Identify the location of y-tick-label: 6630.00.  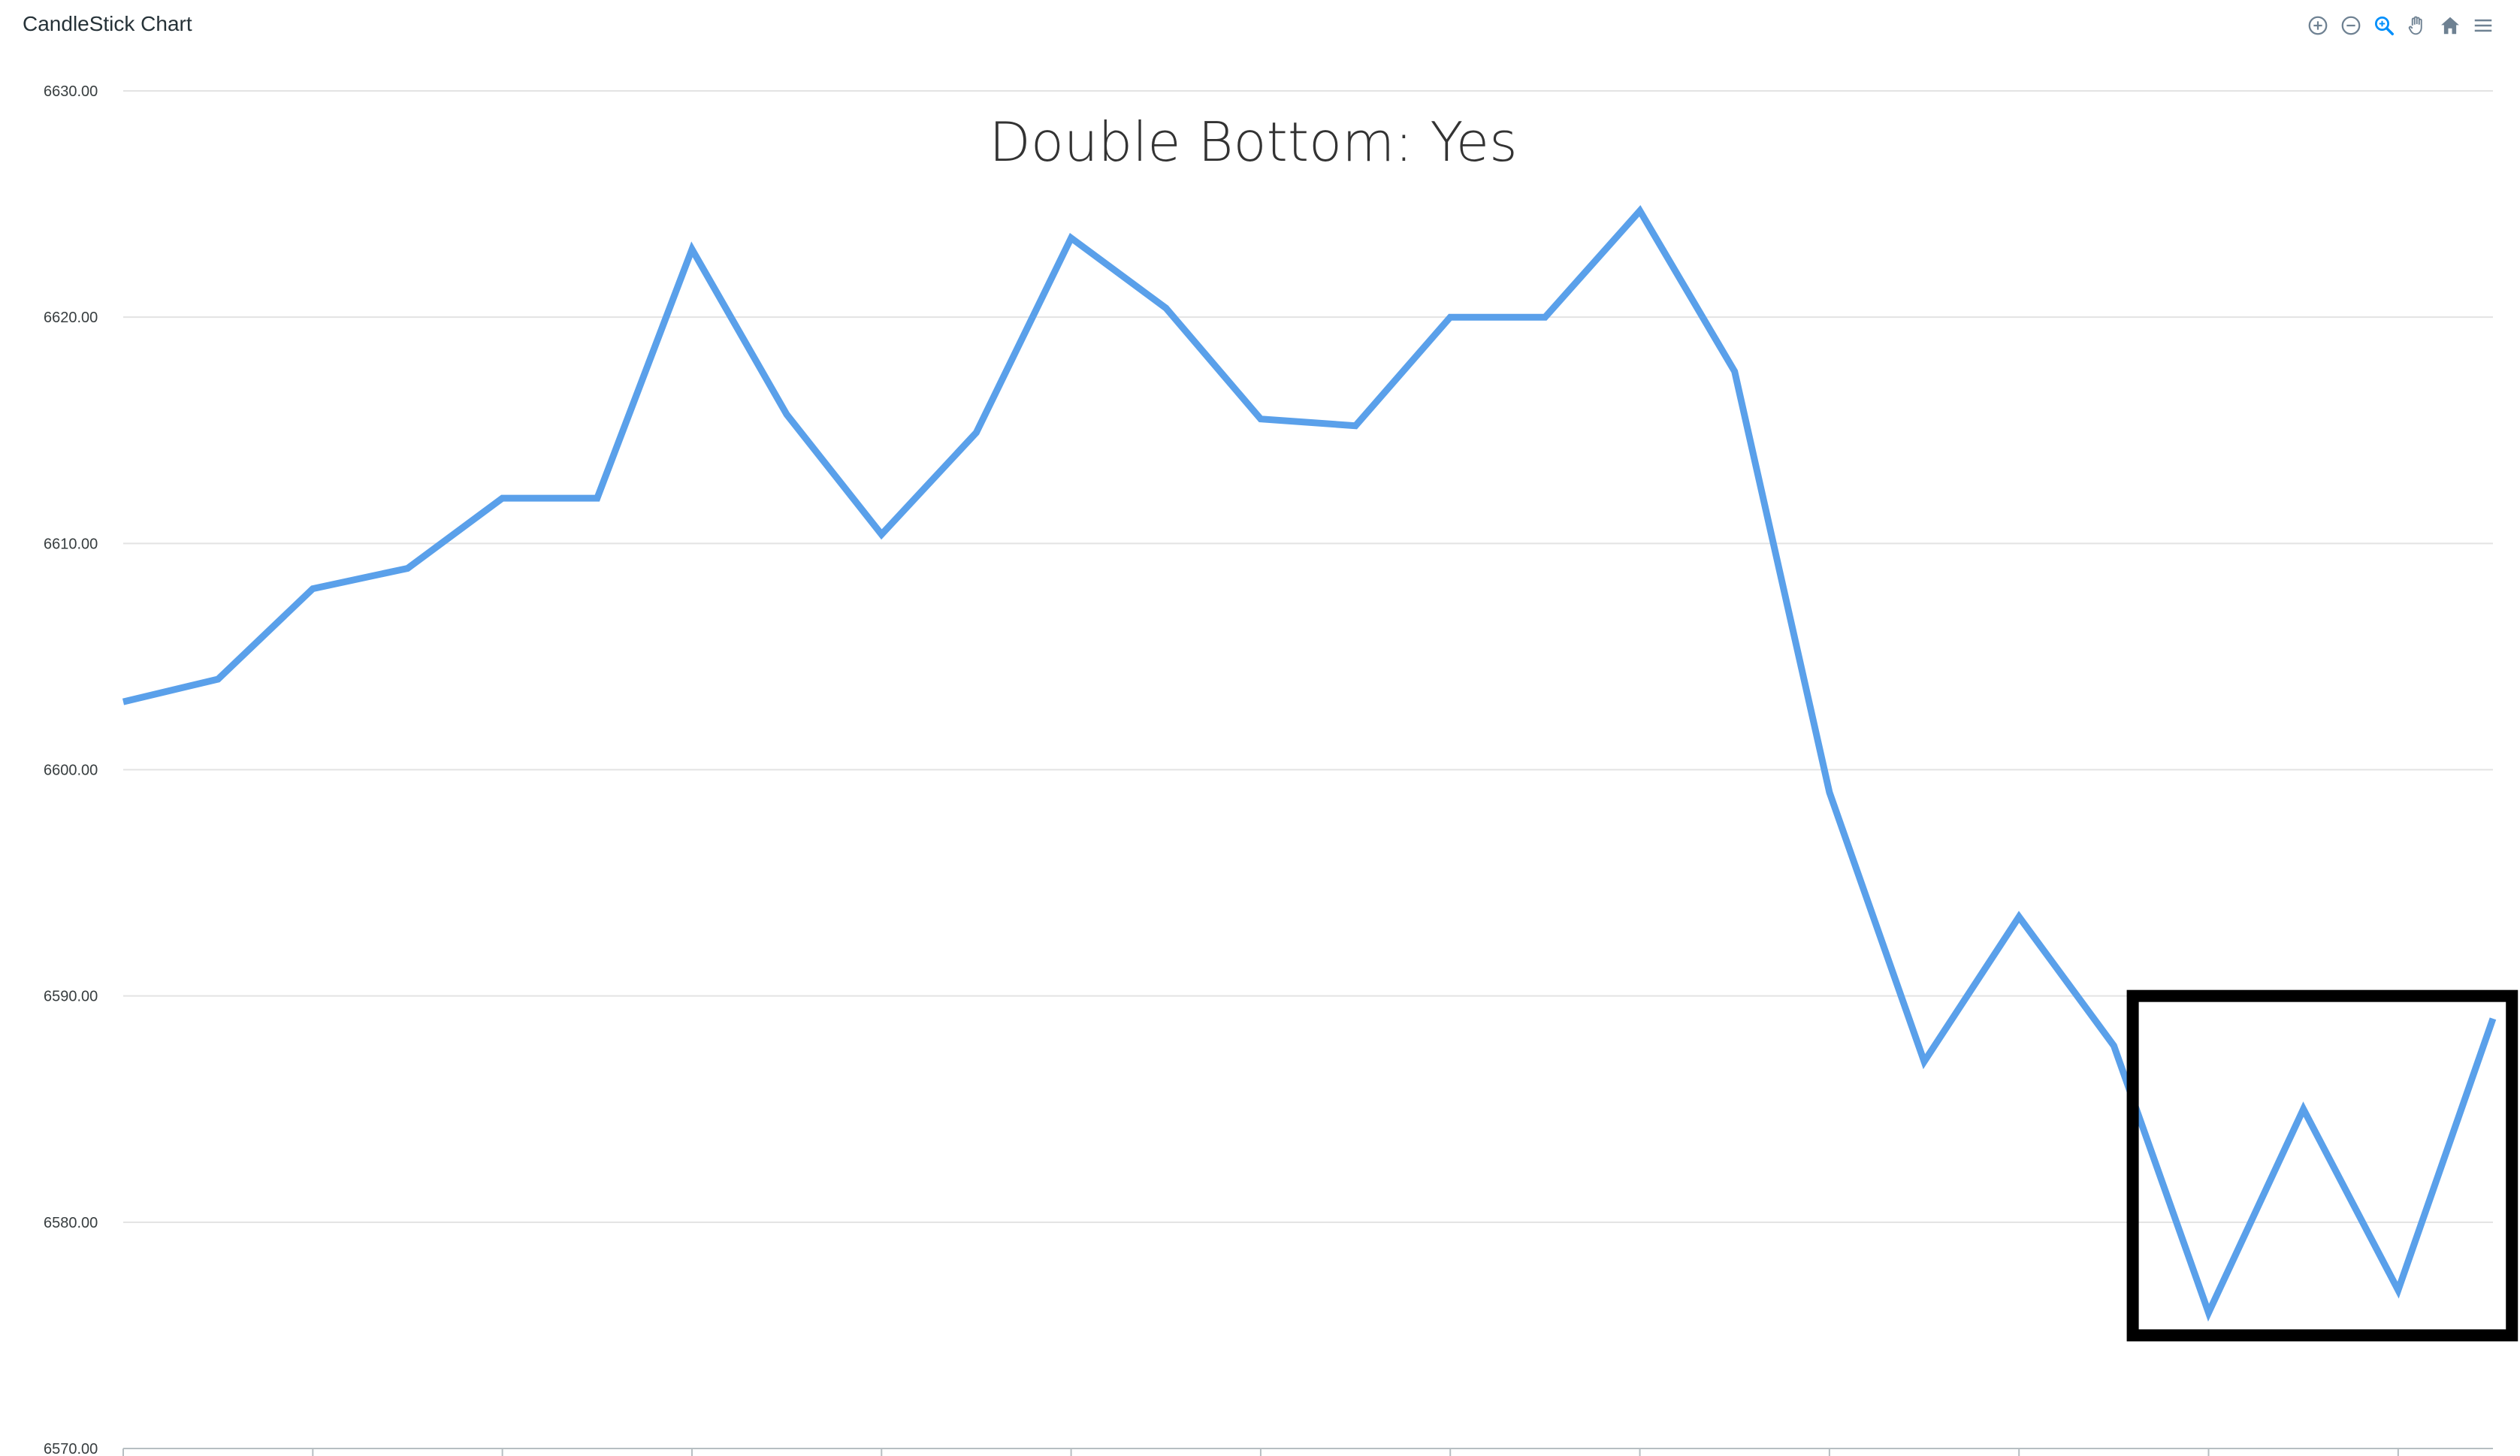
(71, 91).